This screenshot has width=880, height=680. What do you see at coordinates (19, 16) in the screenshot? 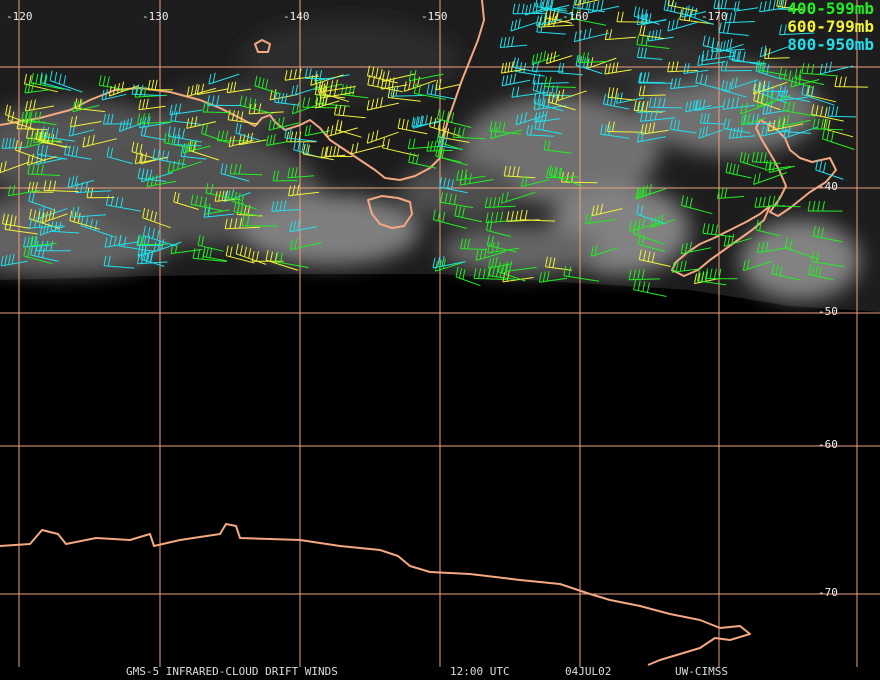
I see `longitude-label: -120` at bounding box center [19, 16].